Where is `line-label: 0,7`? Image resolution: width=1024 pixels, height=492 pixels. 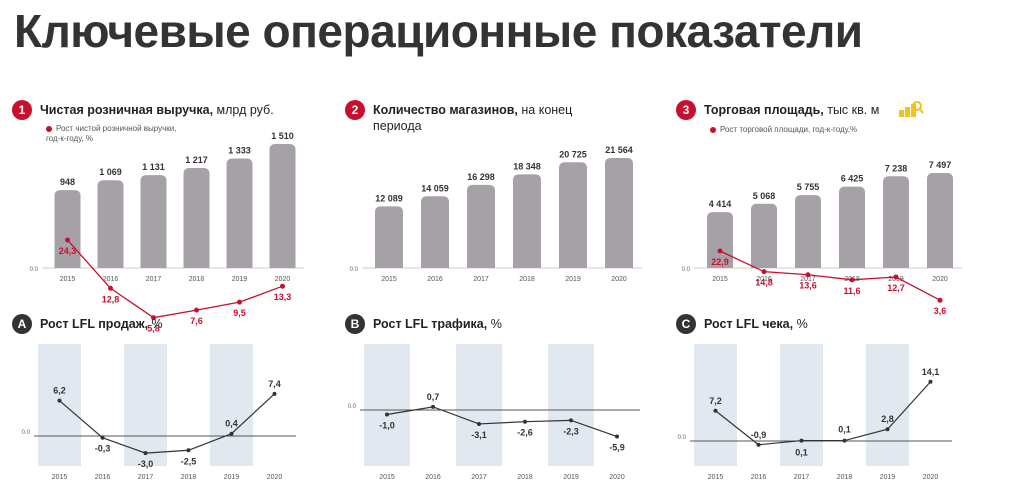
line-label: 0,7 is located at coordinates (433, 397).